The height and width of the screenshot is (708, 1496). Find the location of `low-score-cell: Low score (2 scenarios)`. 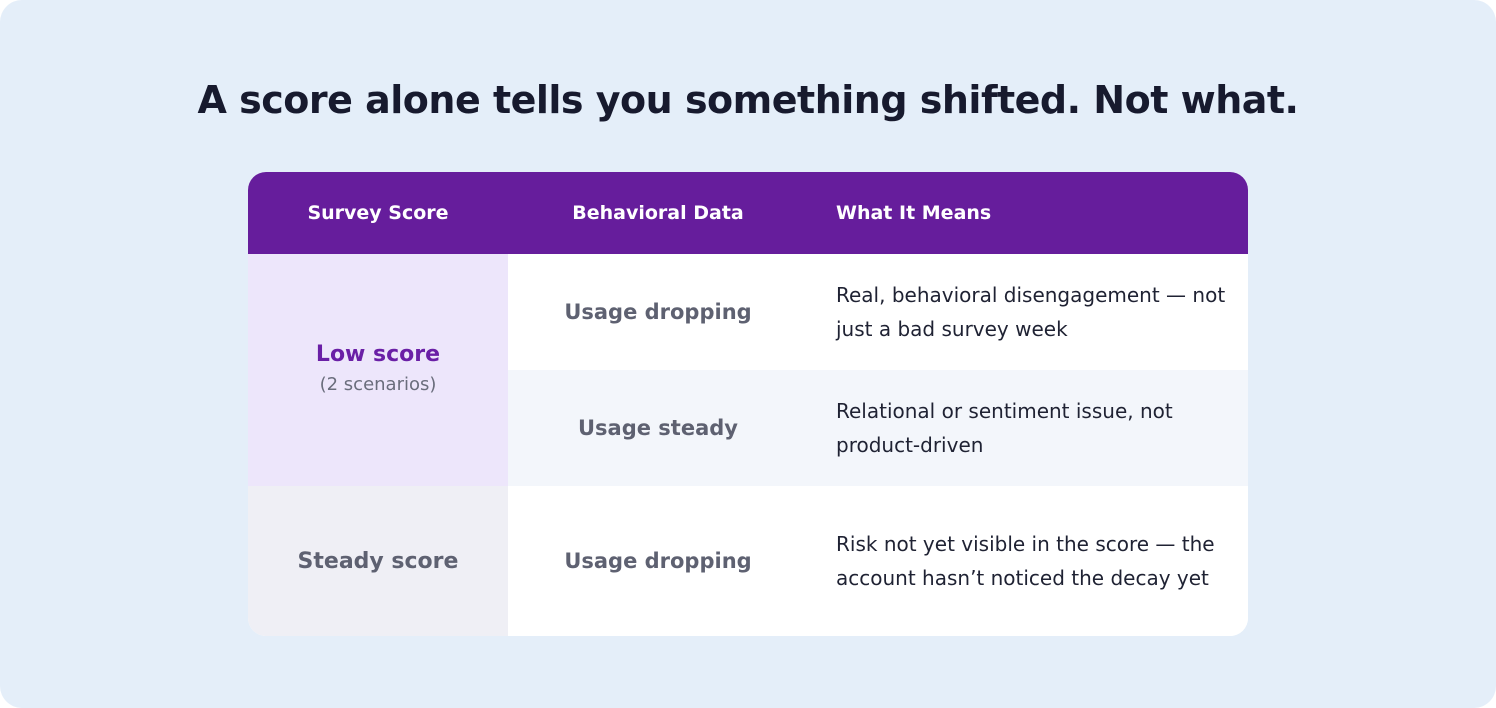

low-score-cell: Low score (2 scenarios) is located at coordinates (378, 370).